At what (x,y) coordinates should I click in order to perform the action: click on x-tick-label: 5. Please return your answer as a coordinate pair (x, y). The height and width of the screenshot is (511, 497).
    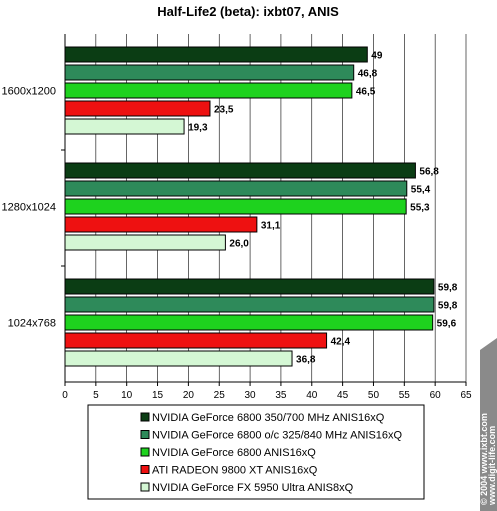
    Looking at the image, I should click on (96, 395).